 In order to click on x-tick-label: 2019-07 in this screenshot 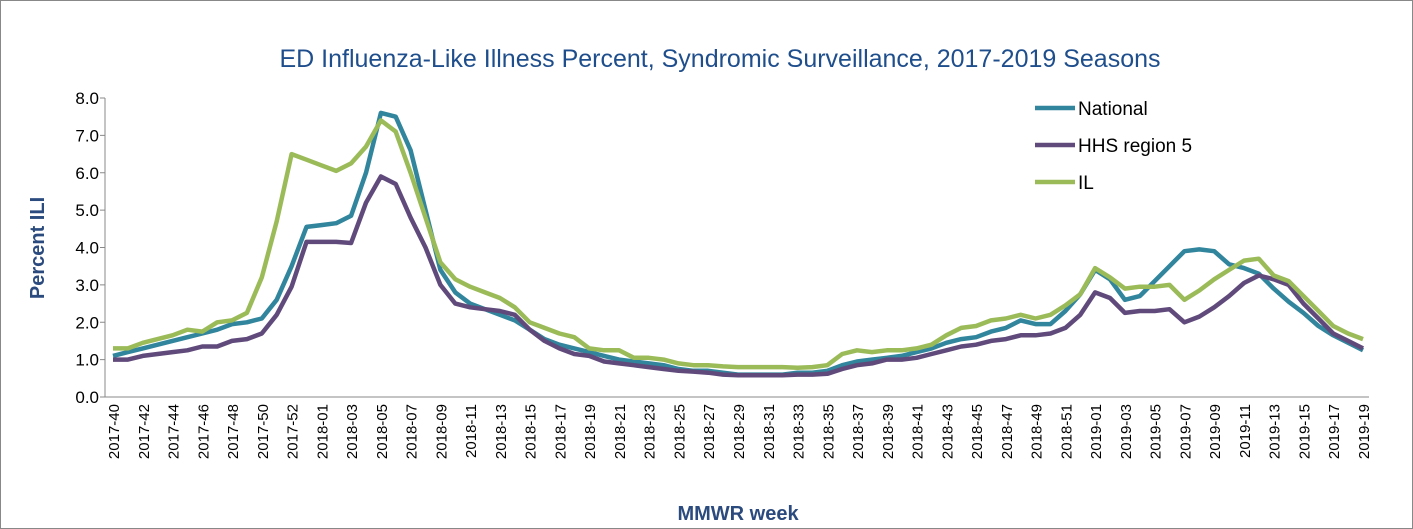, I will do `click(1185, 431)`.